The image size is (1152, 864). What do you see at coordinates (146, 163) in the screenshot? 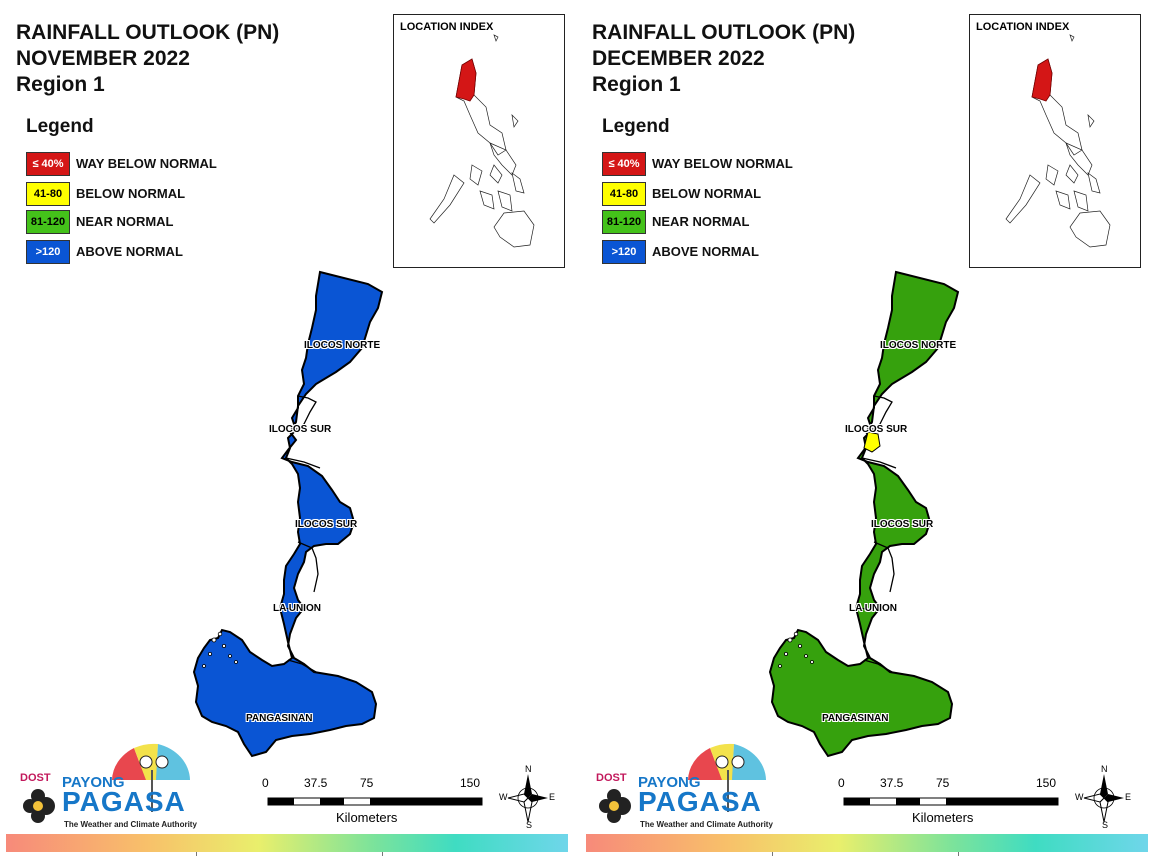
I see `legend-label: WAY BELOW NORMAL` at bounding box center [146, 163].